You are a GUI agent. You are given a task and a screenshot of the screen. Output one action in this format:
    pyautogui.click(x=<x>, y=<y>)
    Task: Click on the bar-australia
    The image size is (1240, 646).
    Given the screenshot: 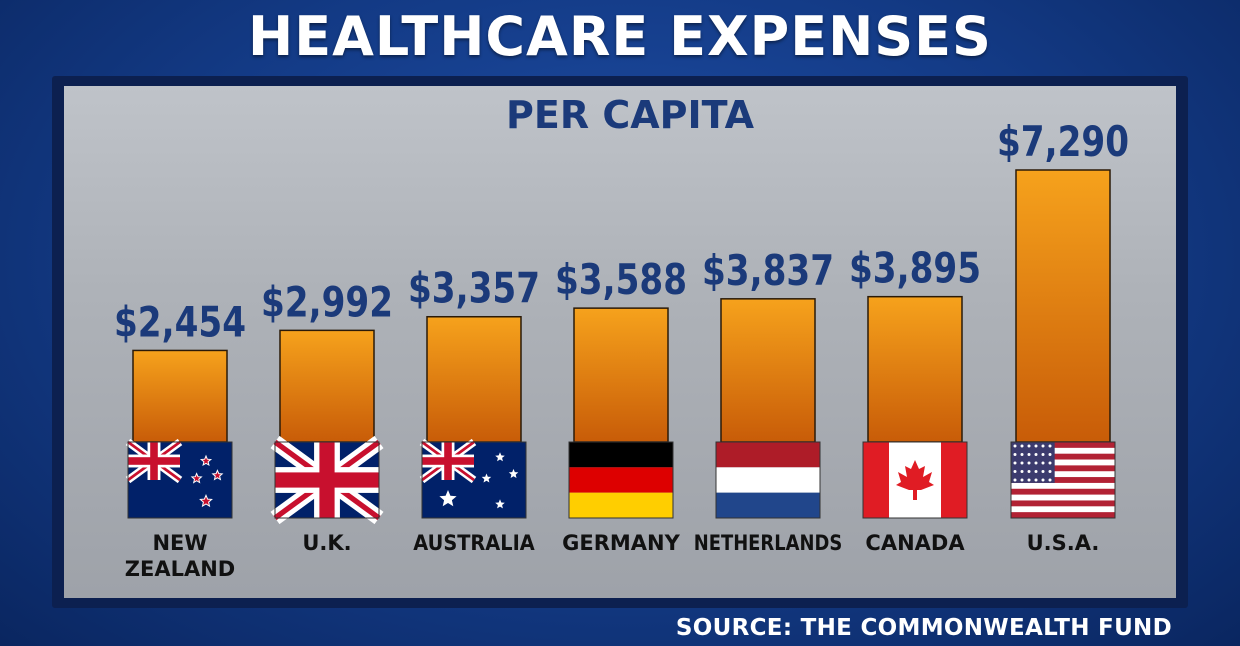 What is the action you would take?
    pyautogui.click(x=474, y=379)
    